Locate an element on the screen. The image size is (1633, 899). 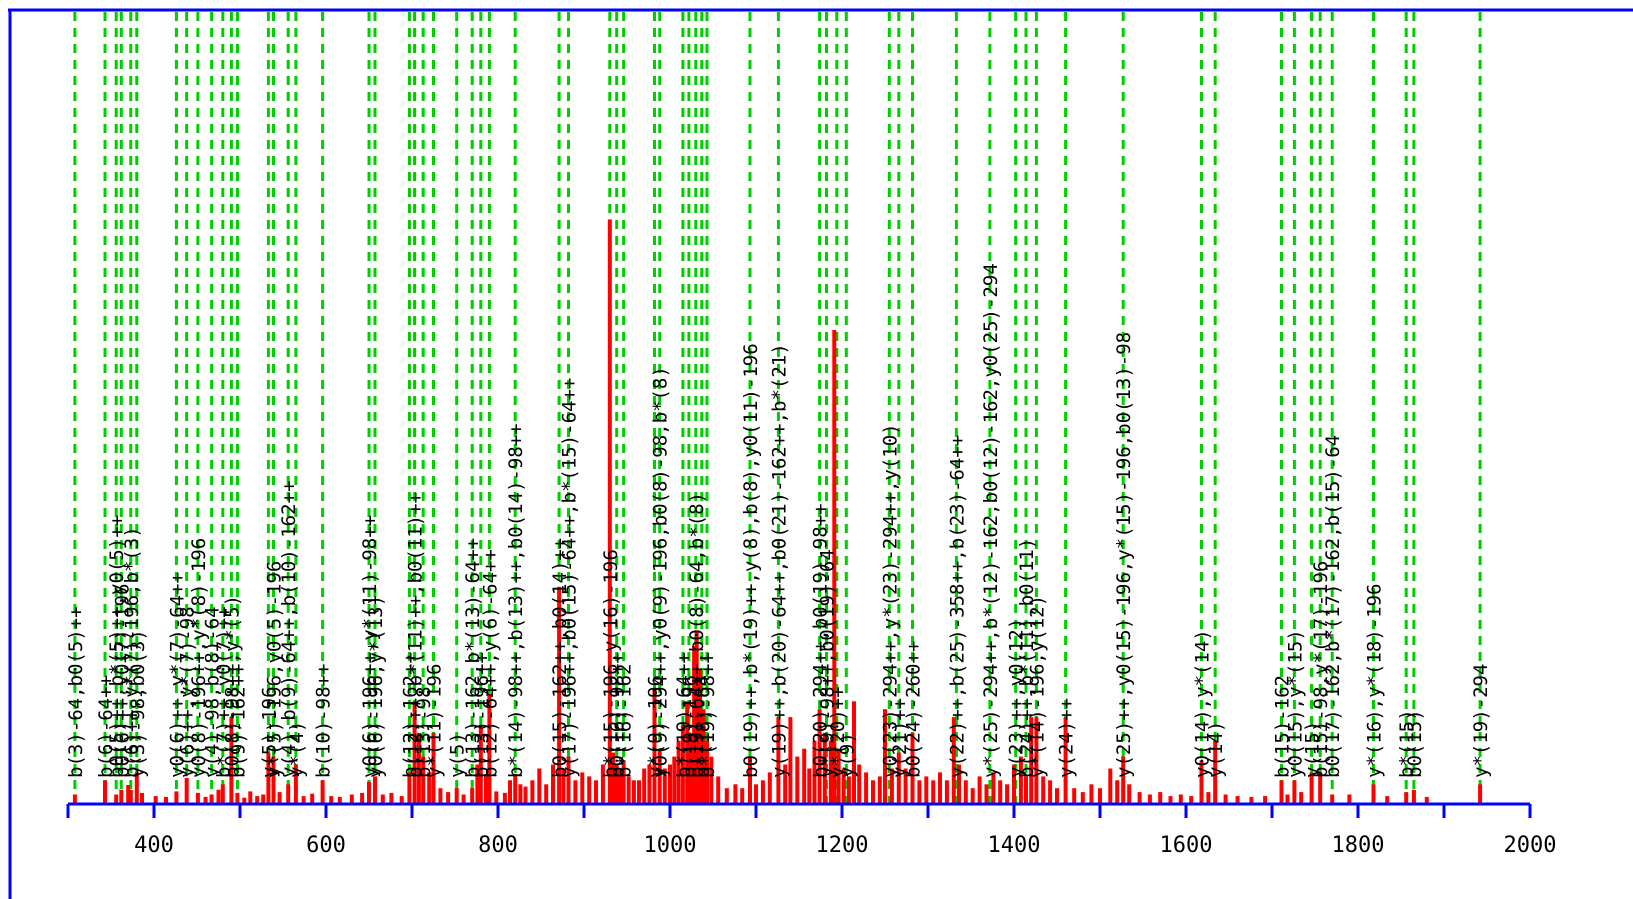
peak-annotation-label: y*(19)-294 is located at coordinates (1481, 721).